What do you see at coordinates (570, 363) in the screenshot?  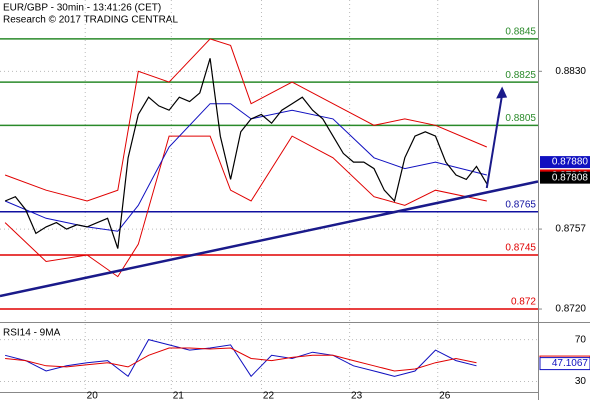 I see `rsi-tag-label: 47.1067` at bounding box center [570, 363].